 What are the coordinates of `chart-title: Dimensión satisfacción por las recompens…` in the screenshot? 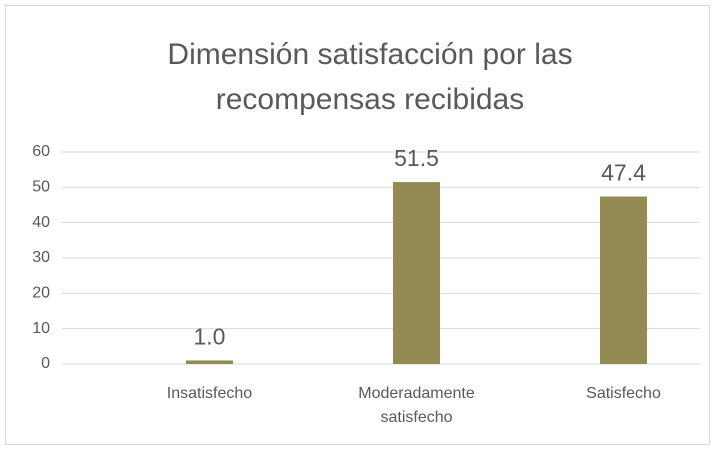 It's located at (370, 77).